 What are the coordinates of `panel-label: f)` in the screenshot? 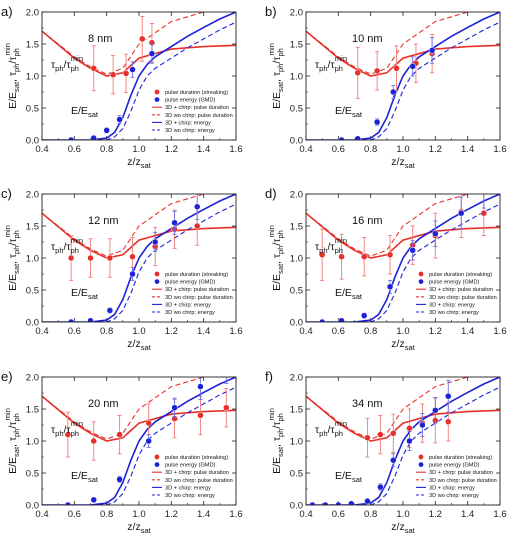 It's located at (269, 376).